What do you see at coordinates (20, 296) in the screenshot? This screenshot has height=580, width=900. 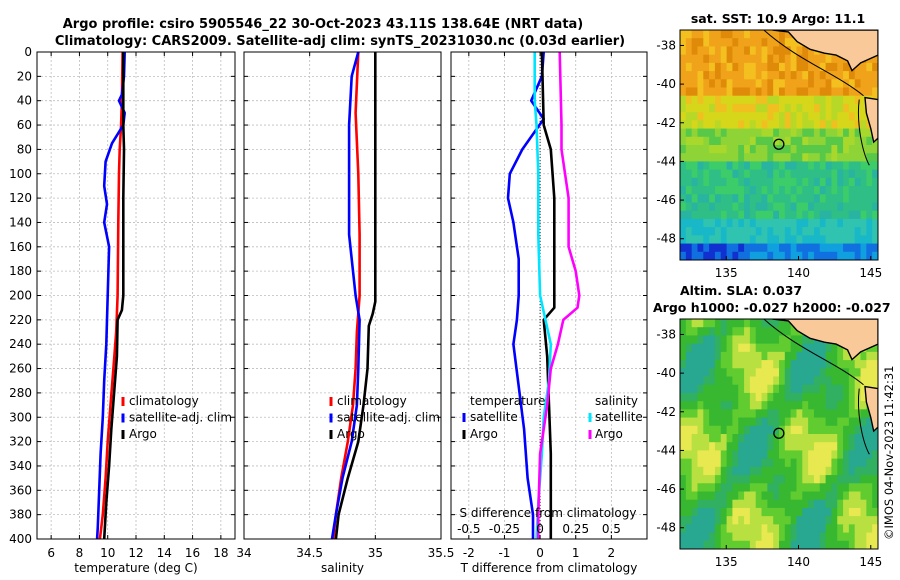 I see `y-tick-label: 200` at bounding box center [20, 296].